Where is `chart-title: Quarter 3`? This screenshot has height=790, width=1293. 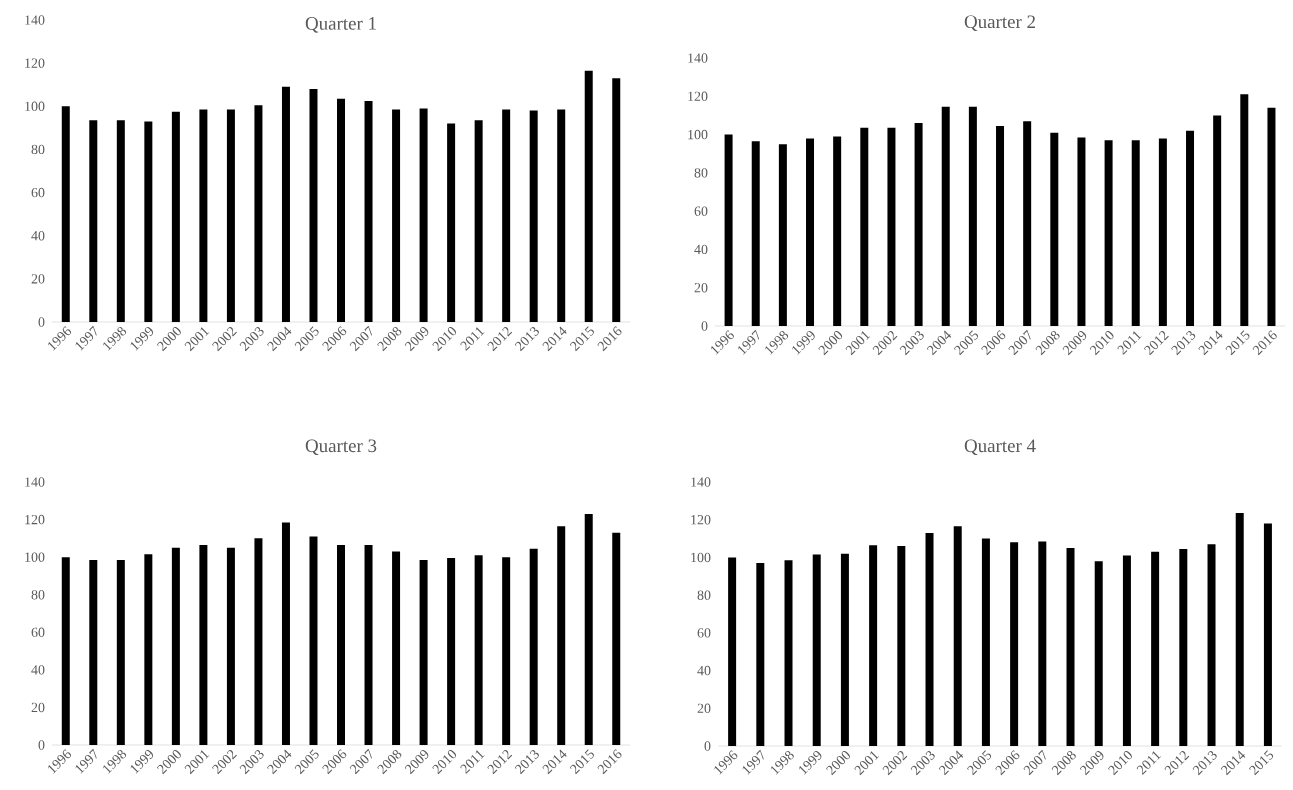 chart-title: Quarter 3 is located at coordinates (341, 447).